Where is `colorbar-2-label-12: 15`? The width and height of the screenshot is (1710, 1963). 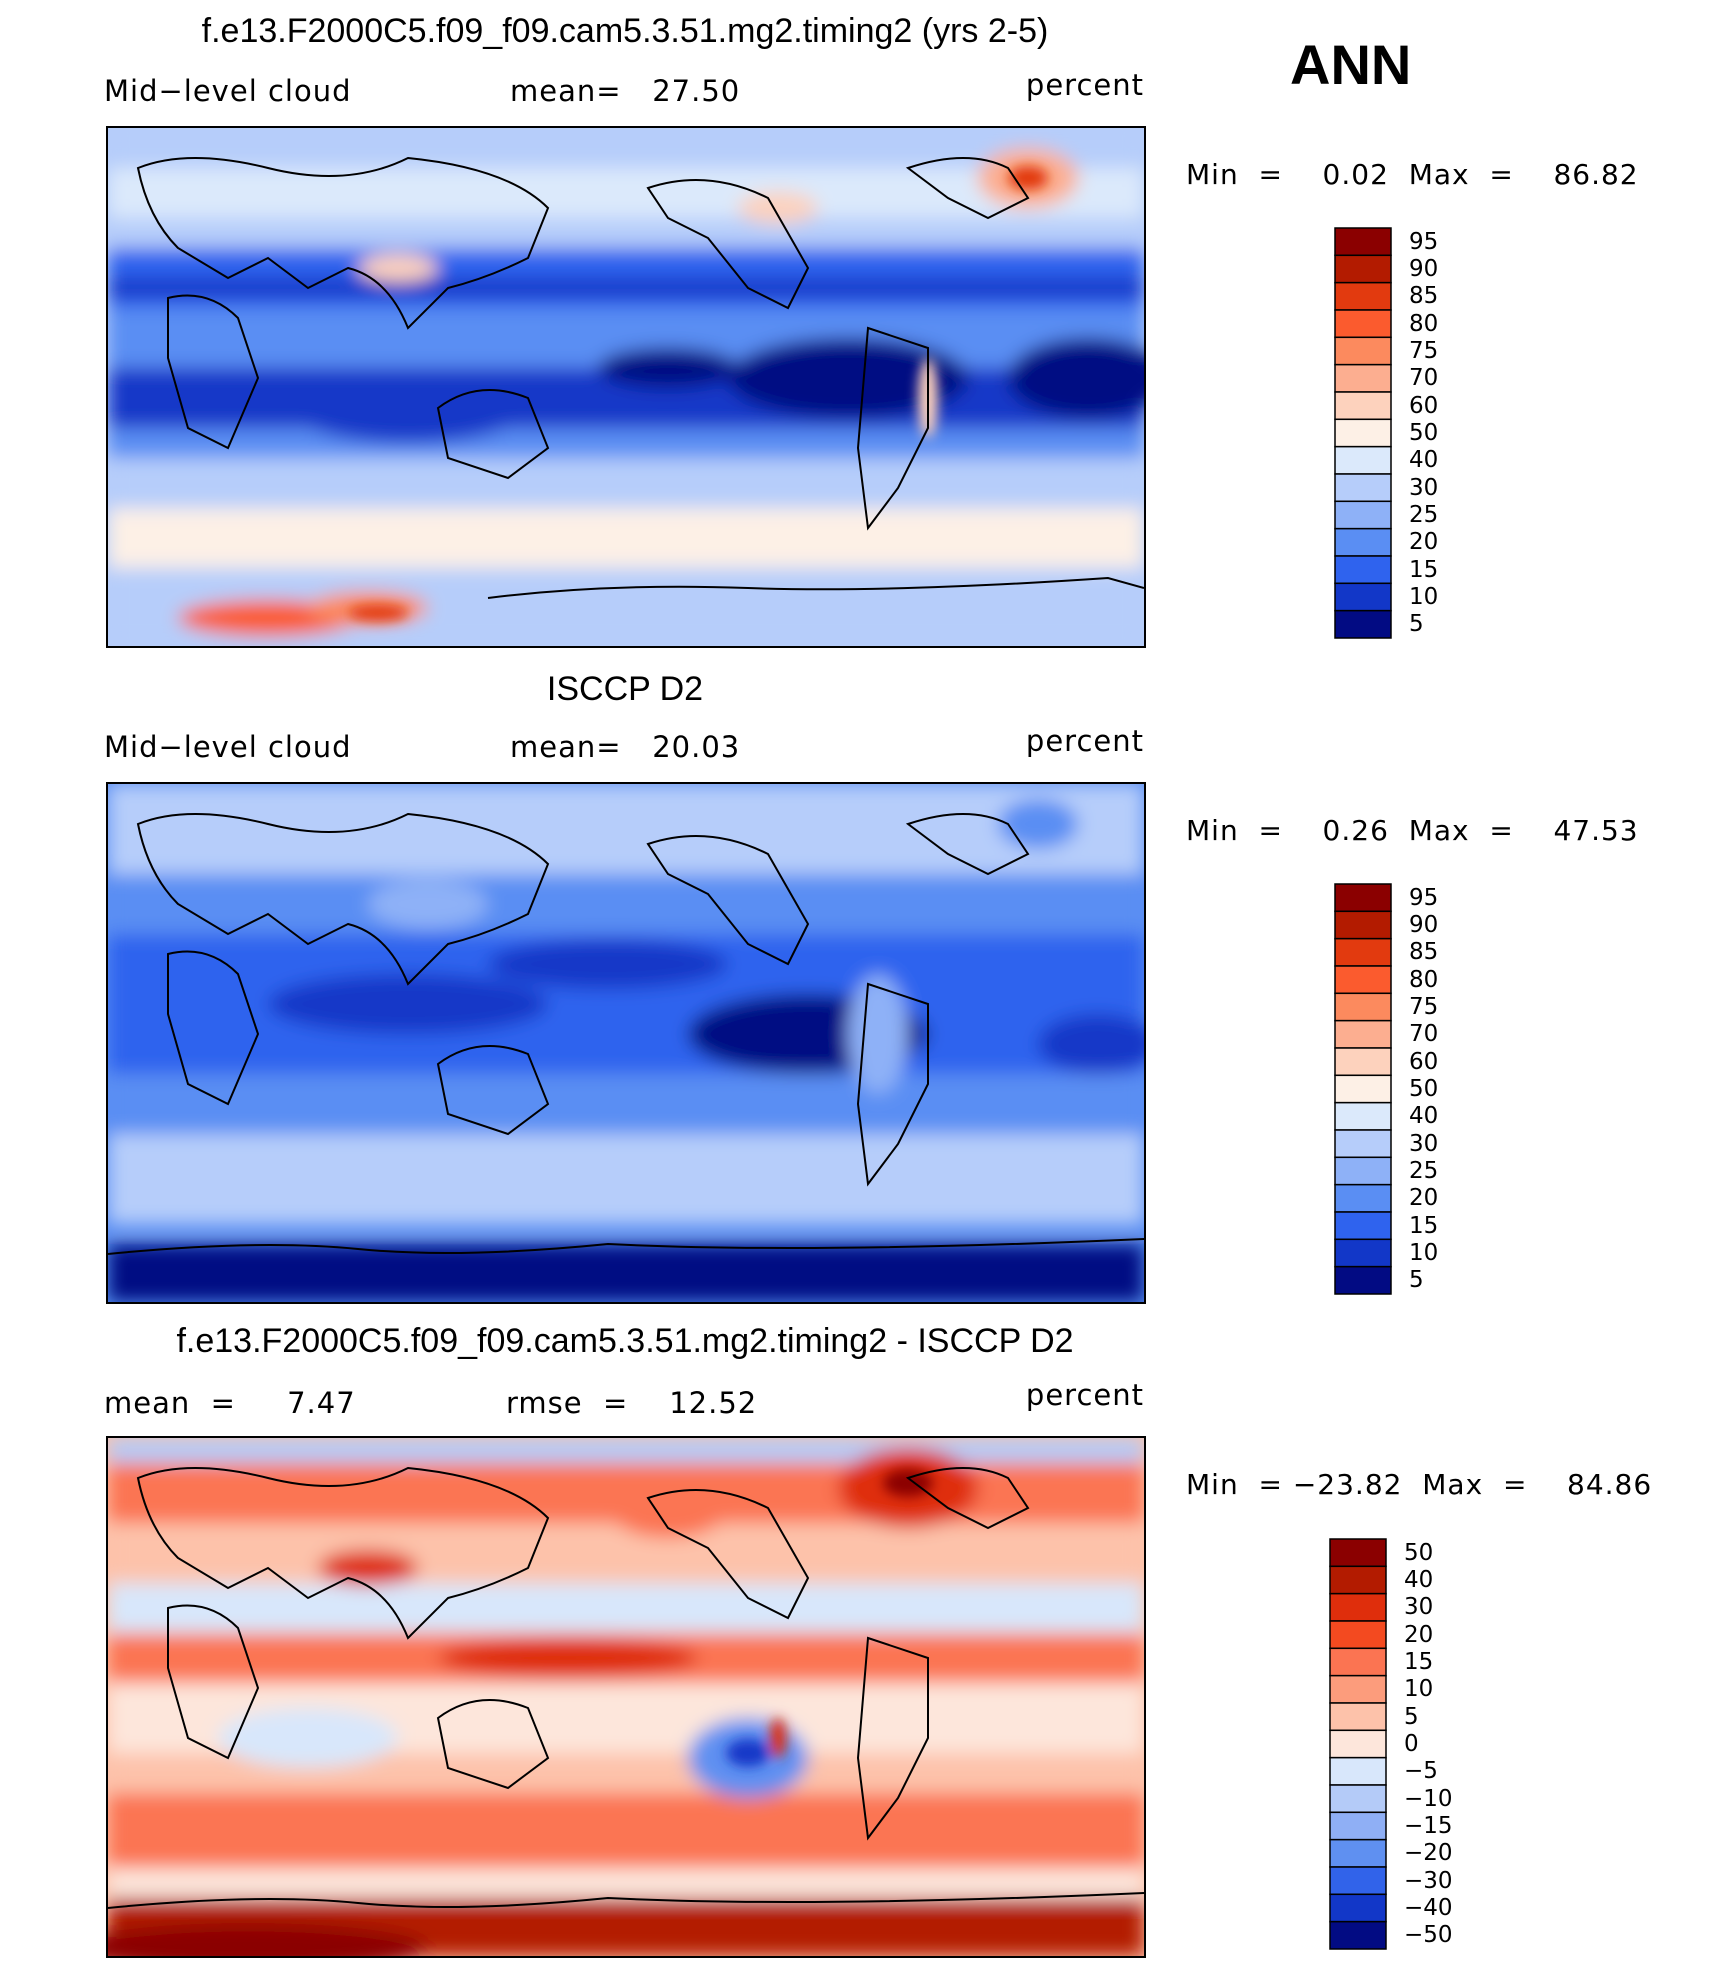
colorbar-2-label-12: 15 is located at coordinates (1424, 1225).